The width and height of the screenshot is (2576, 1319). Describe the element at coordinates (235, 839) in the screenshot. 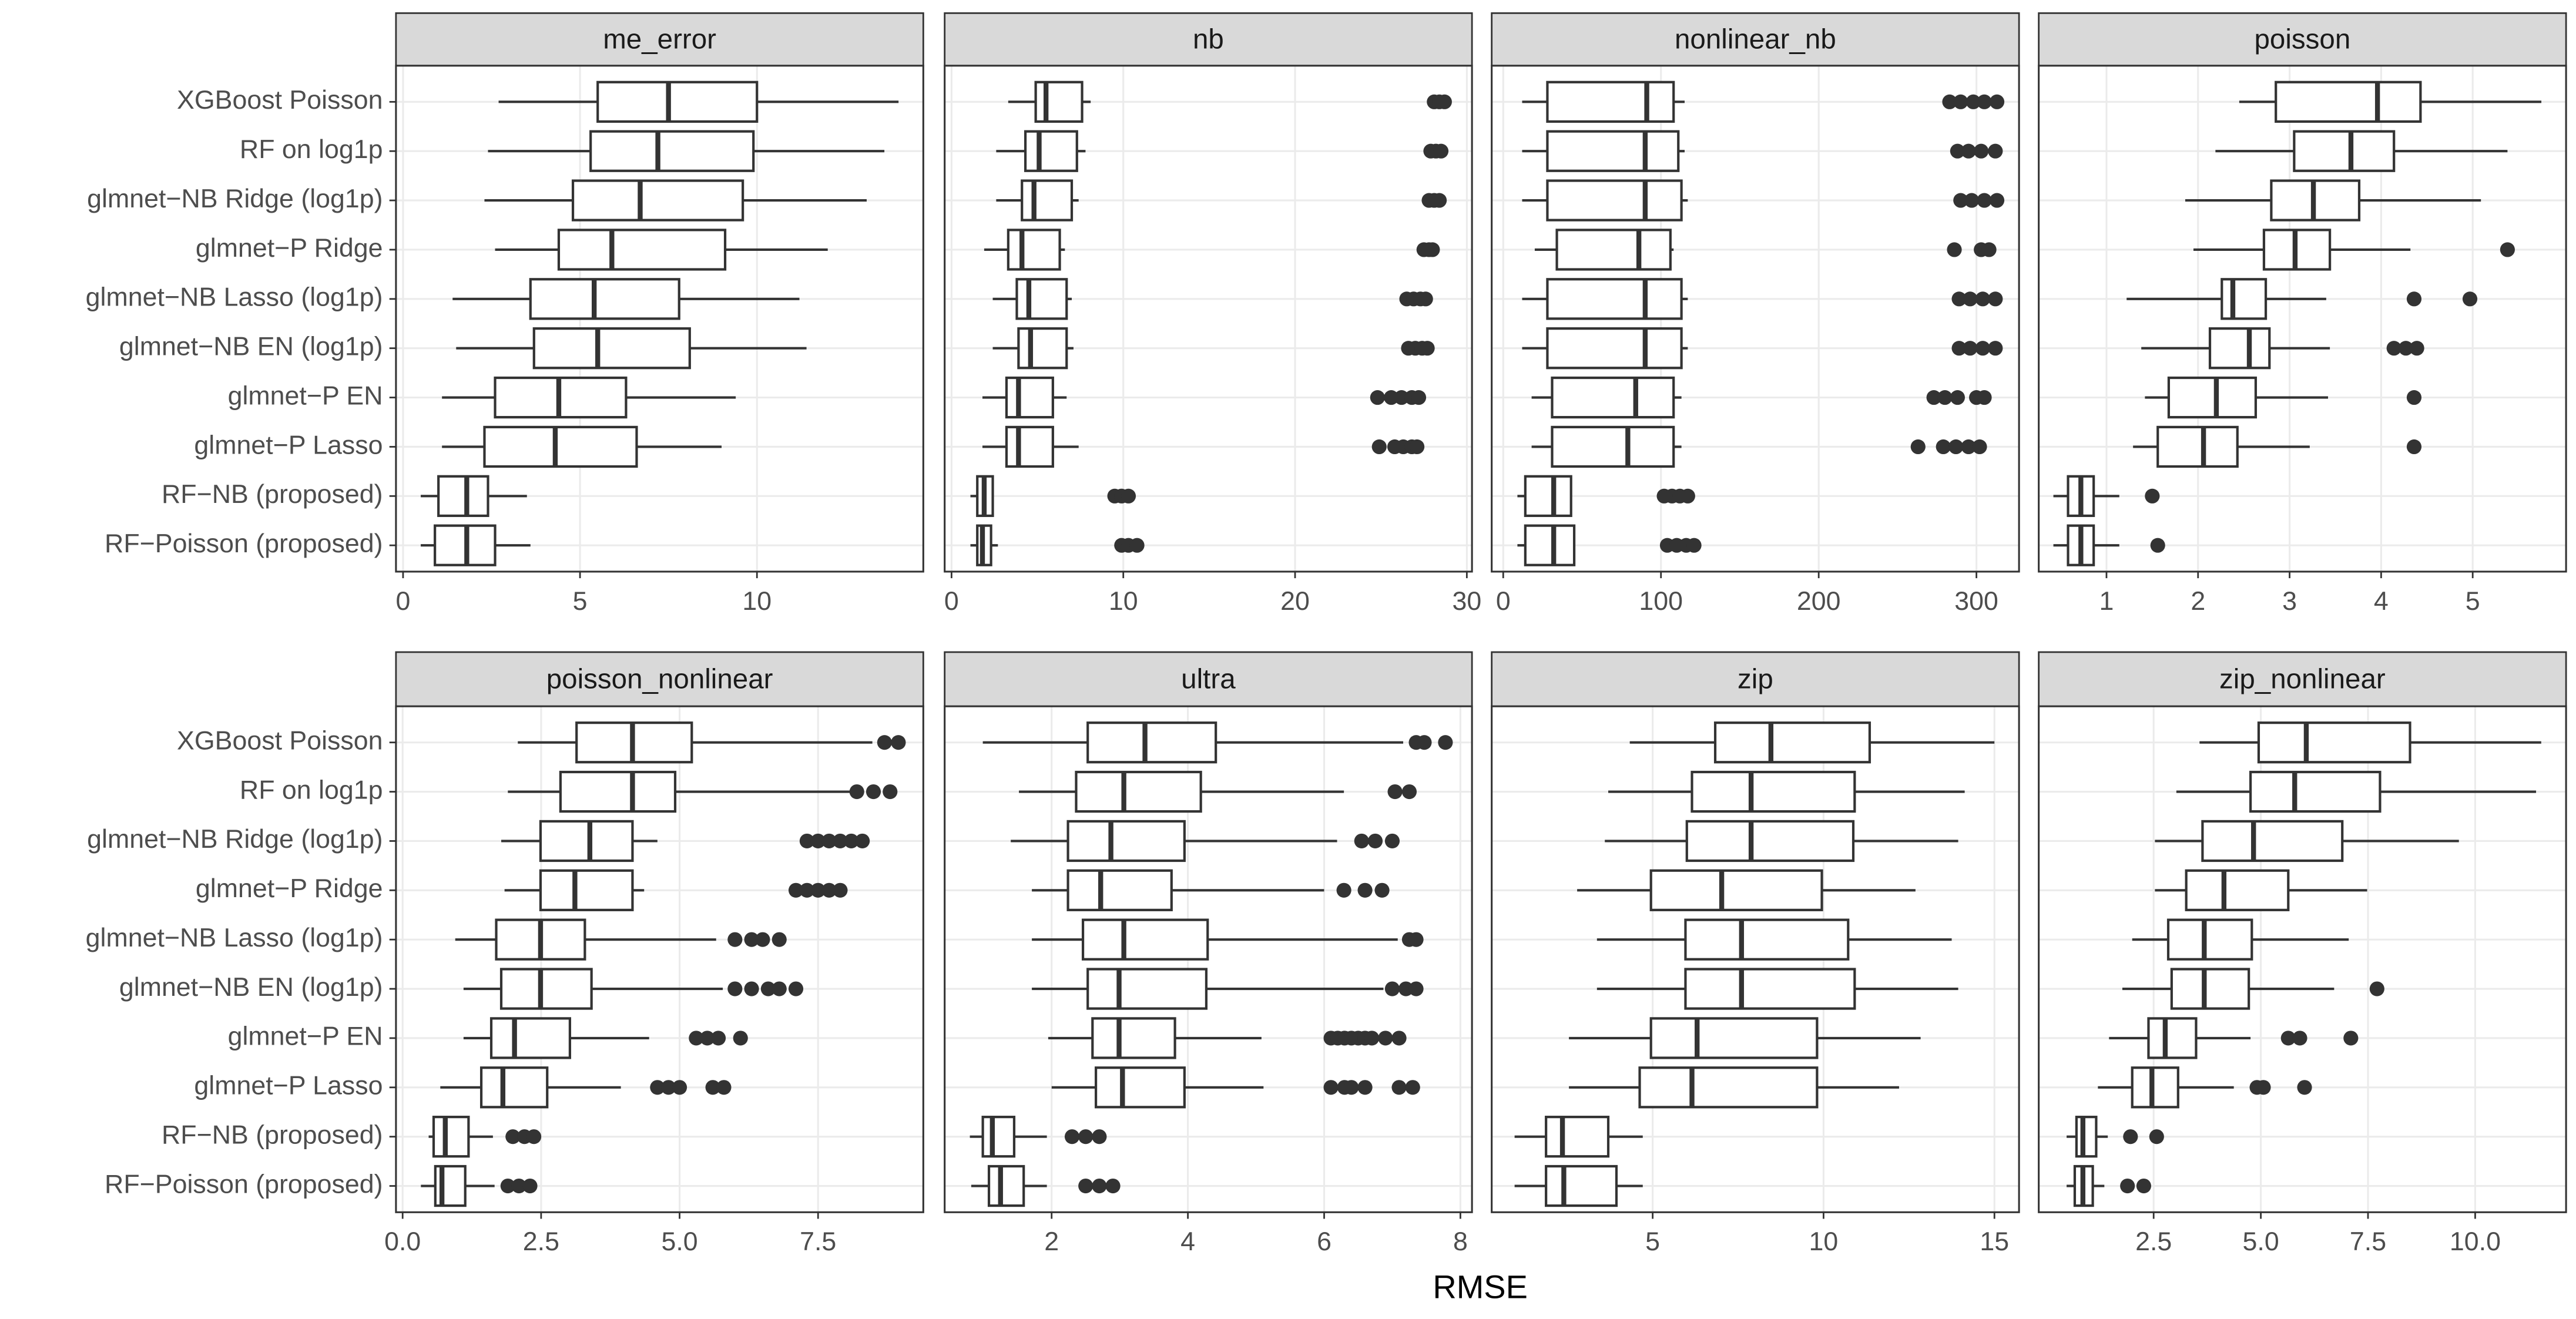

I see `y-tick-label: glmnet−NB Ridge (log1p)` at that location.